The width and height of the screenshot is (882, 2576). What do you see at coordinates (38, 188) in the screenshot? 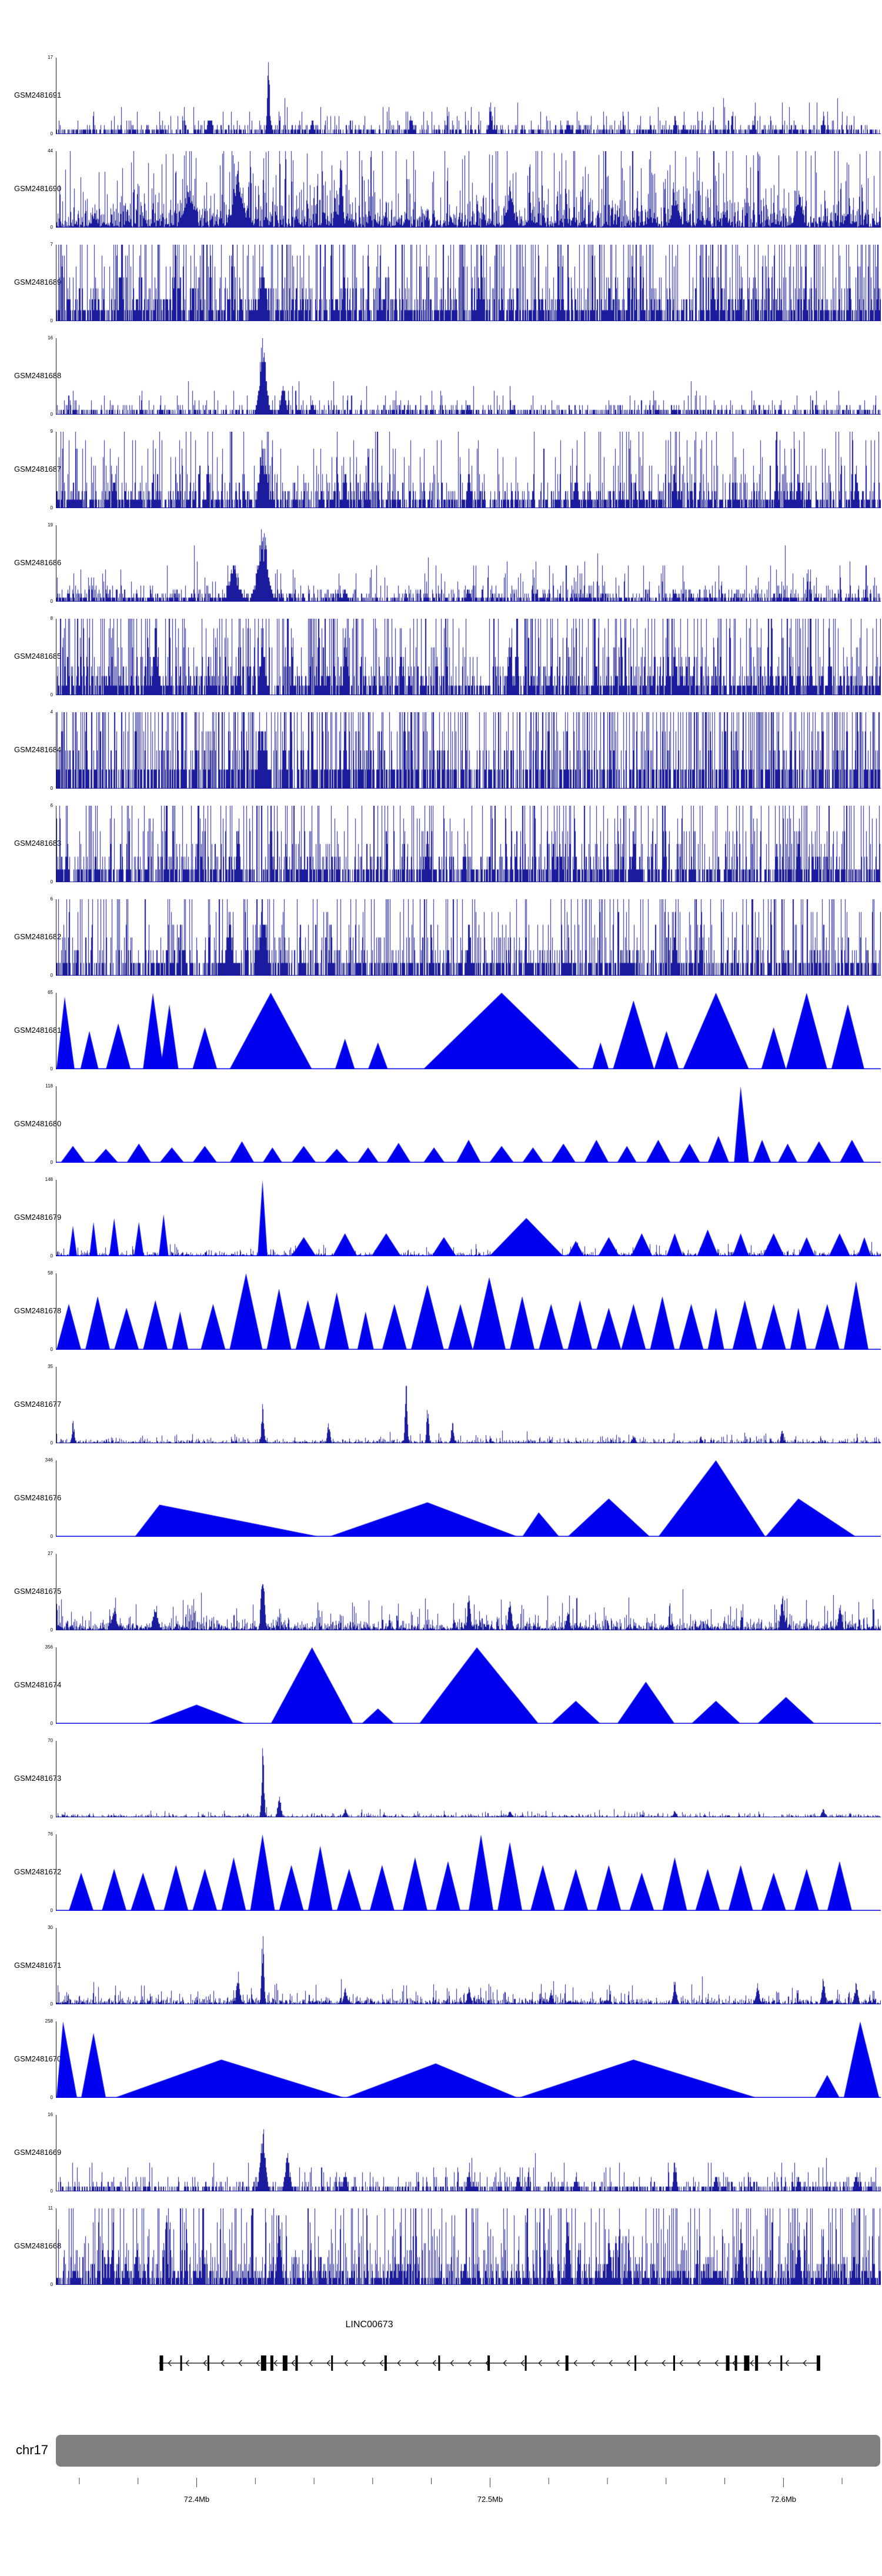
I see `track-label: GSM2481690` at bounding box center [38, 188].